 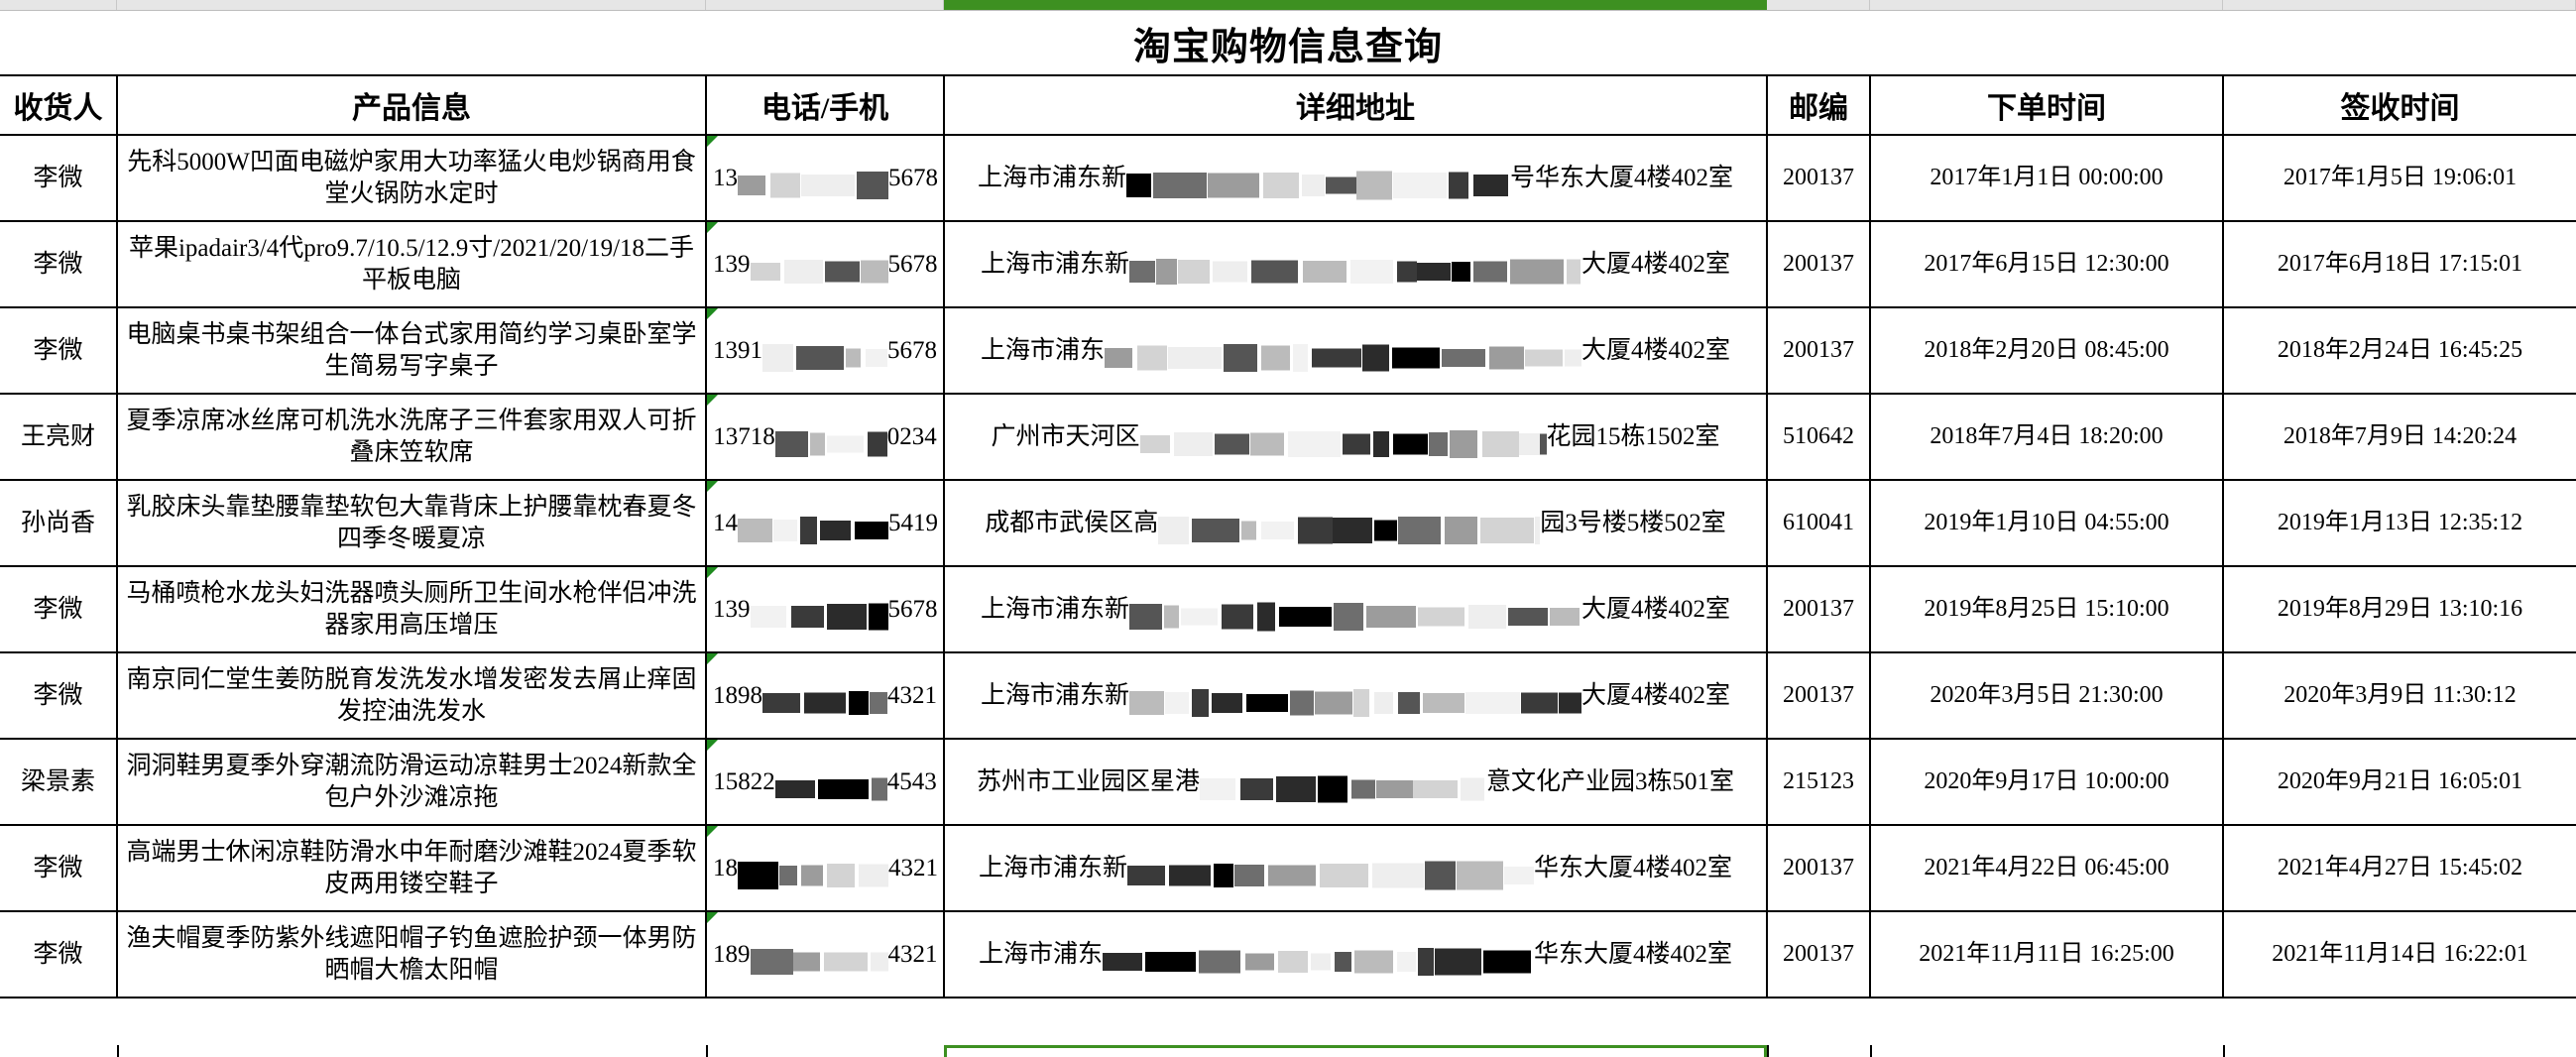 What do you see at coordinates (825, 178) in the screenshot?
I see `cell-phone: 13 5678` at bounding box center [825, 178].